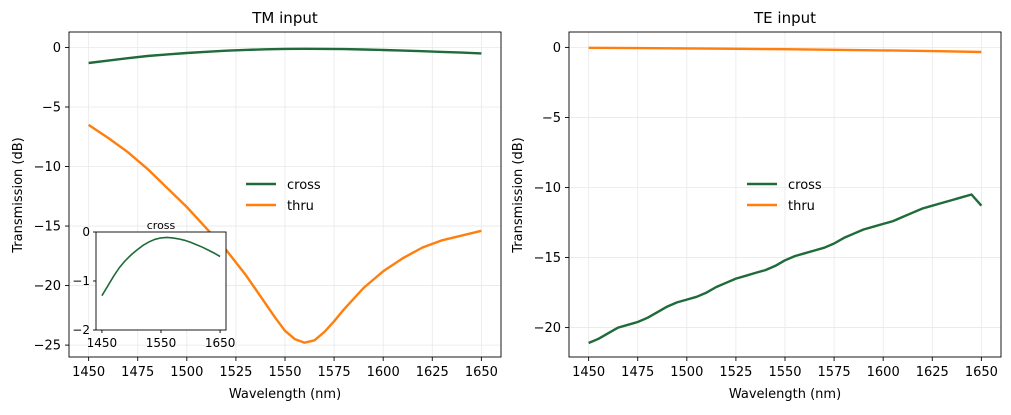 The height and width of the screenshot is (415, 1011). Describe the element at coordinates (47, 227) in the screenshot. I see `tm-y-tick-label: −15` at that location.